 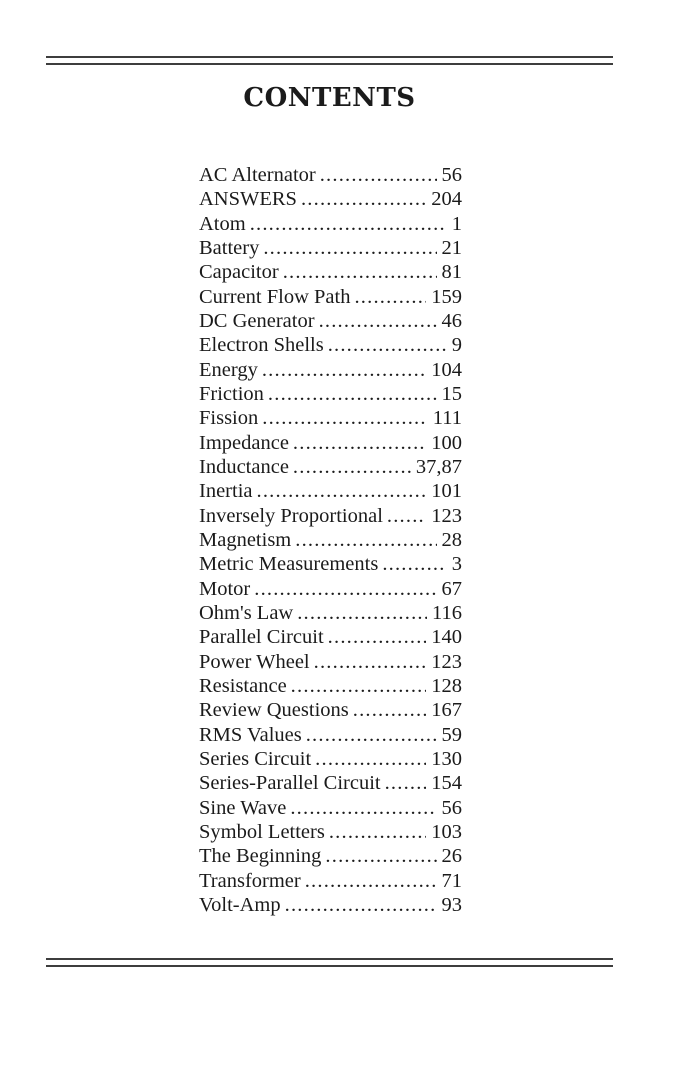 I want to click on toc-entry-page: 15, so click(x=452, y=393).